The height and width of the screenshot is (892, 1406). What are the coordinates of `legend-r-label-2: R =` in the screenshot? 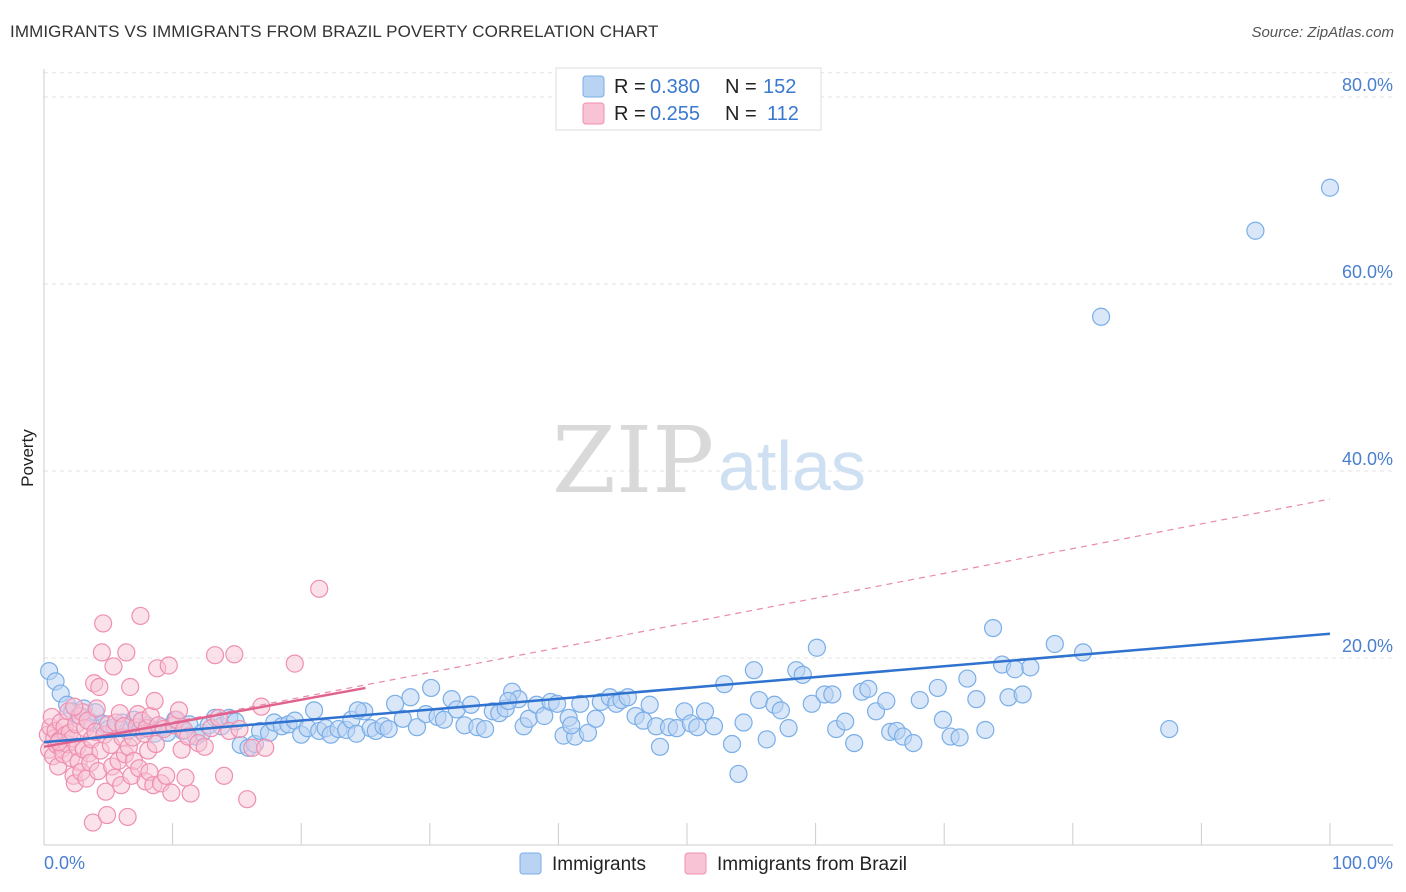 It's located at (630, 114).